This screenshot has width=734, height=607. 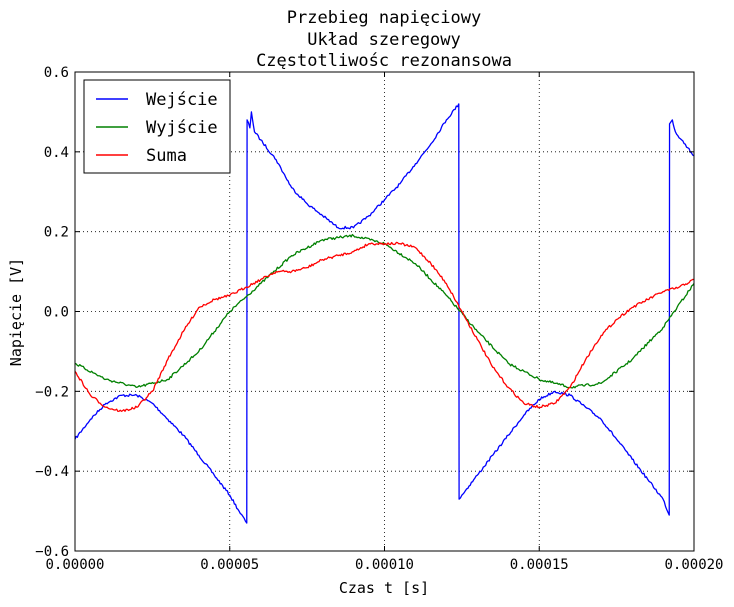 What do you see at coordinates (384, 588) in the screenshot?
I see `x-axis-label: Czas t [s]` at bounding box center [384, 588].